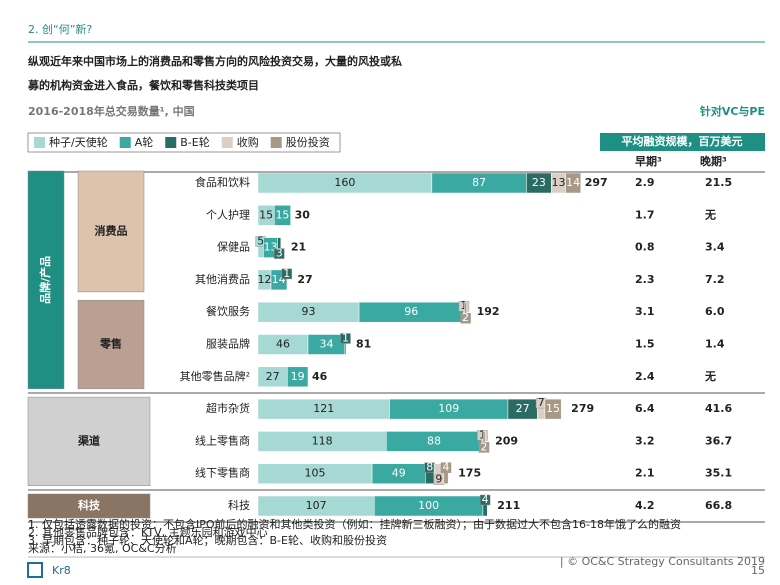  What do you see at coordinates (758, 570) in the screenshot?
I see `page-number: 15` at bounding box center [758, 570].